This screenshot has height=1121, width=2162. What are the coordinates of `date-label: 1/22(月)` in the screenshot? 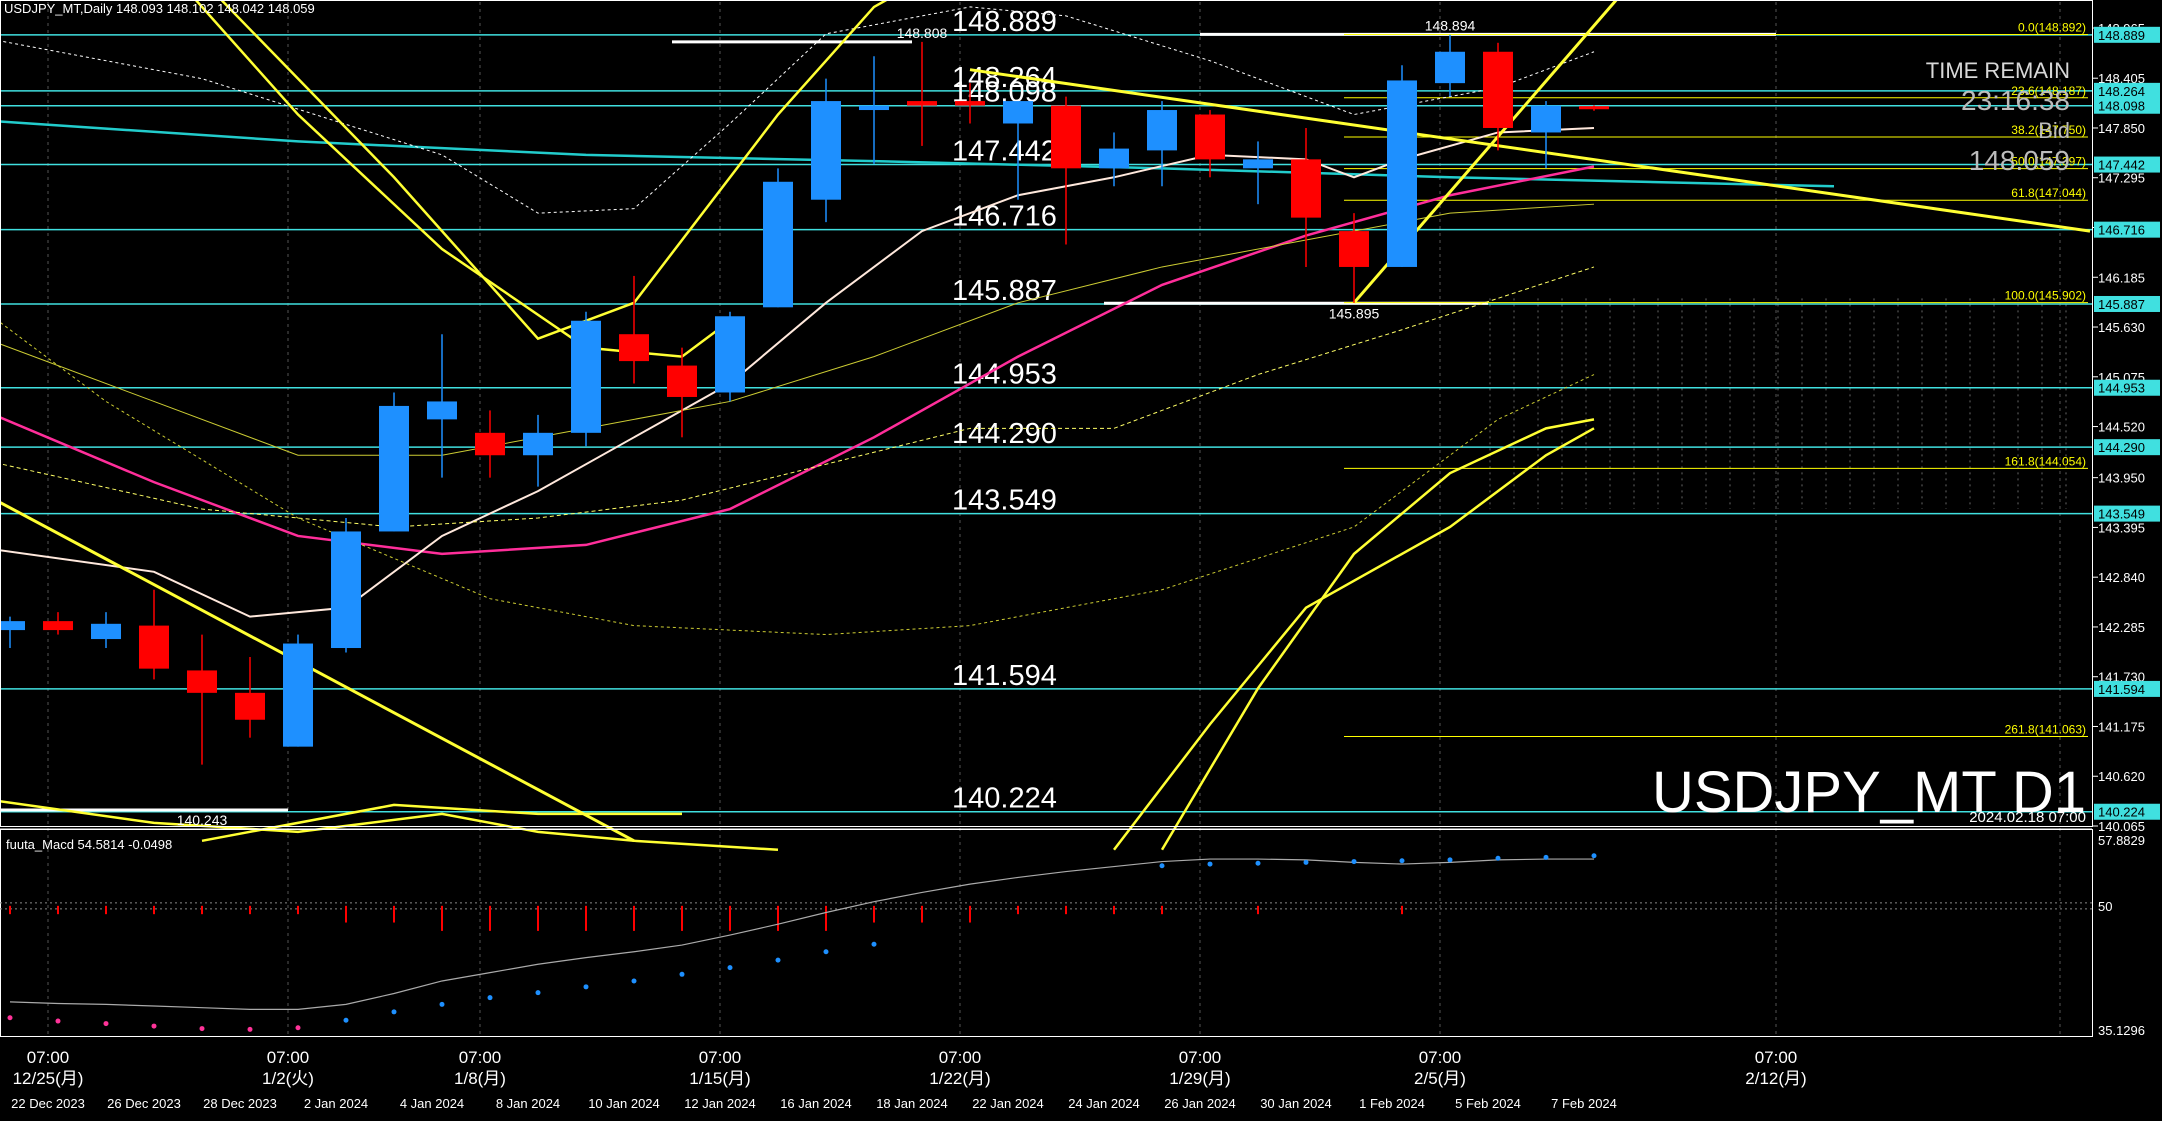 It's located at (959, 1078).